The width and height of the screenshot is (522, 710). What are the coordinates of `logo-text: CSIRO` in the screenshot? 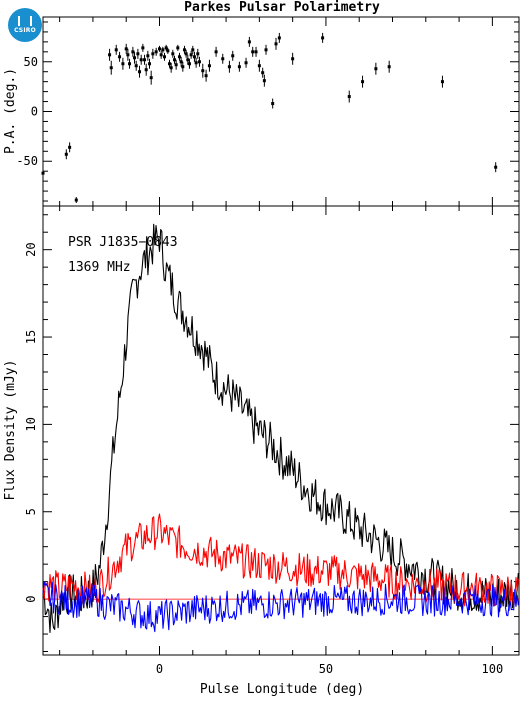 It's located at (25, 30).